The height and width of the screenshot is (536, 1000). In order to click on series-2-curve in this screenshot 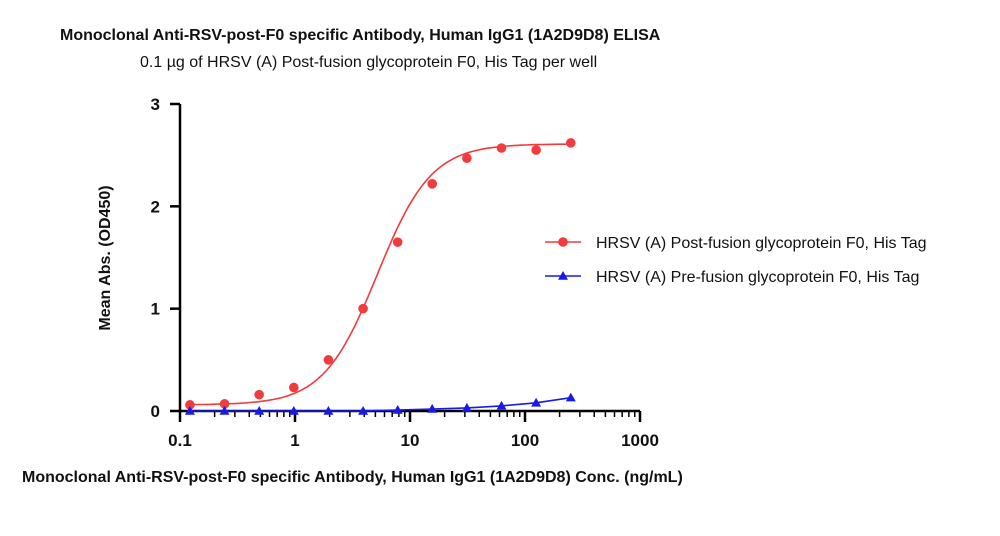, I will do `click(380, 404)`.